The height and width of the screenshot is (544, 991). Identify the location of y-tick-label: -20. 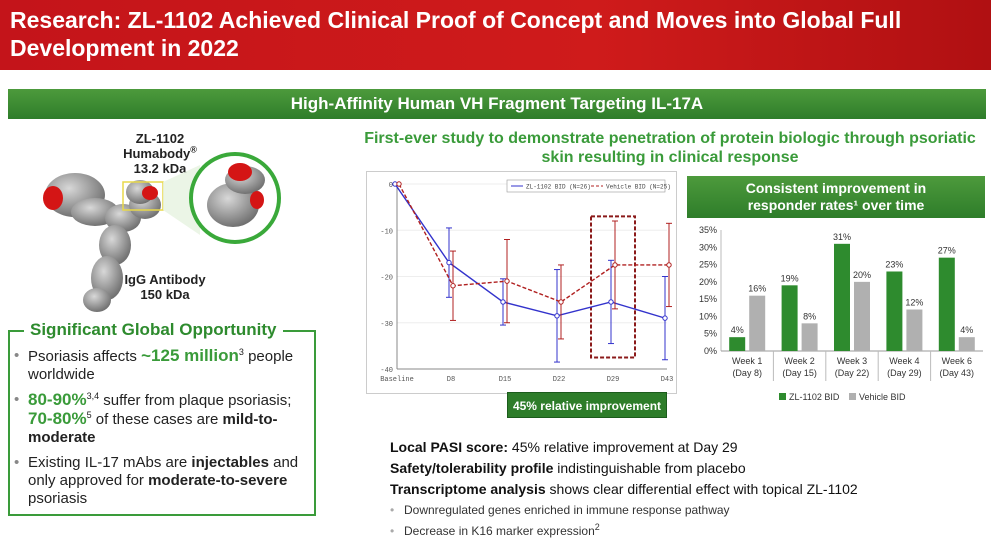
(386, 279).